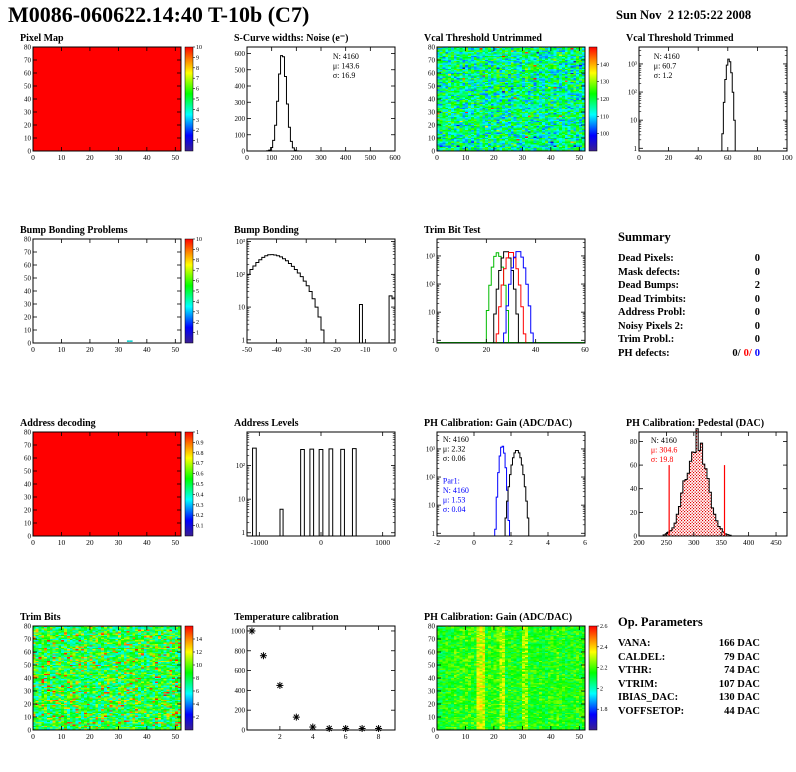 The image size is (796, 772). What do you see at coordinates (604, 117) in the screenshot?
I see `svg-text: 110` at bounding box center [604, 117].